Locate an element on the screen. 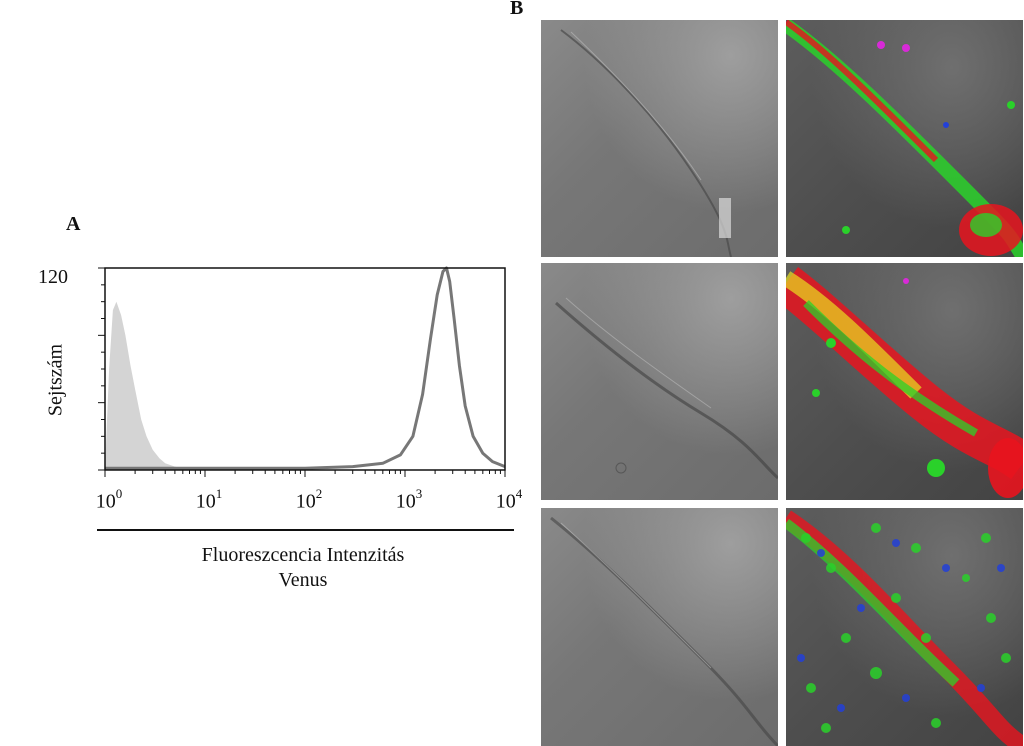 The image size is (1024, 746). x-tick-label: 10⁴ is located at coordinates (509, 499).